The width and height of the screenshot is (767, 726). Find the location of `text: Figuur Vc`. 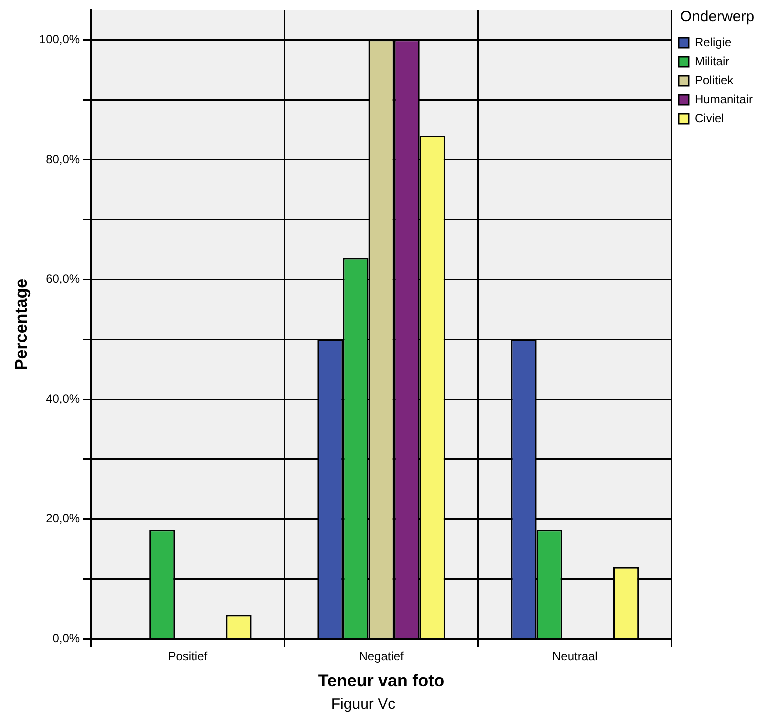

text: Figuur Vc is located at coordinates (363, 704).